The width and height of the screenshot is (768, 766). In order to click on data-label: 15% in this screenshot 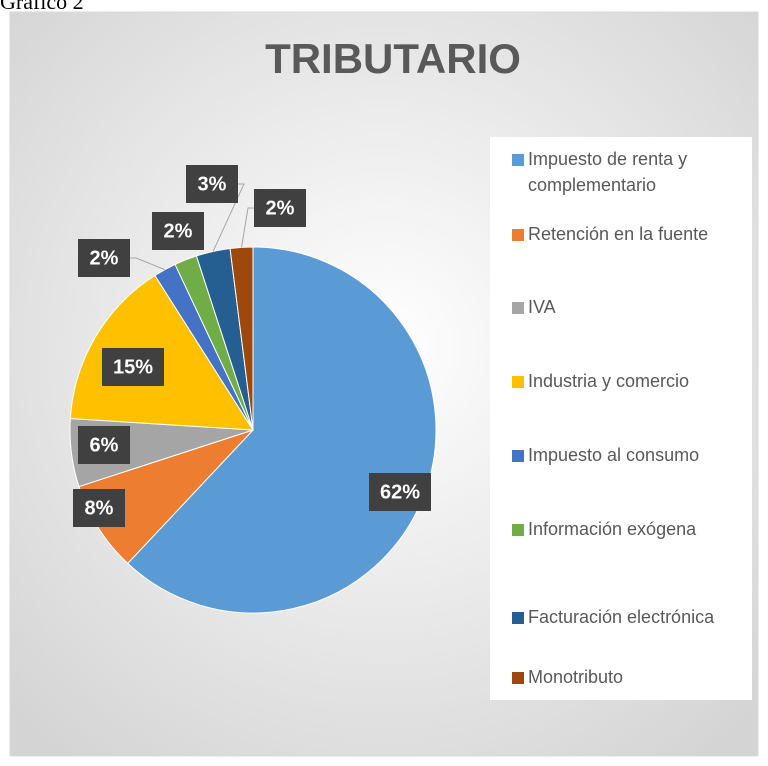, I will do `click(133, 367)`.